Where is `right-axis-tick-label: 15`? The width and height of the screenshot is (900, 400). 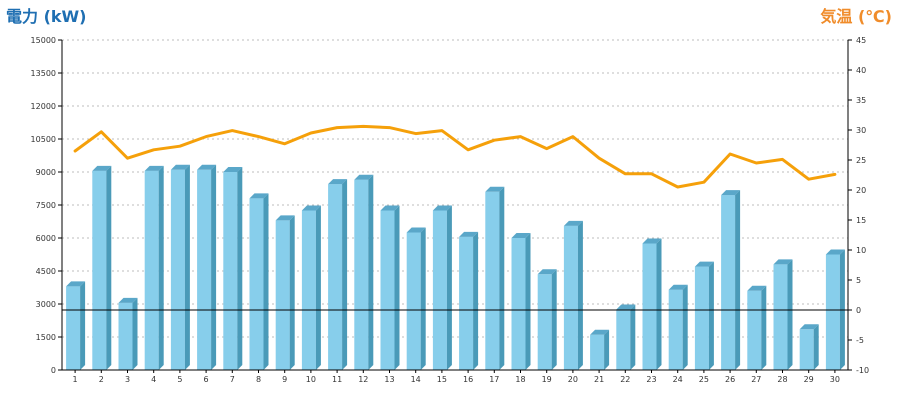
right-axis-tick-label: 15 is located at coordinates (861, 220).